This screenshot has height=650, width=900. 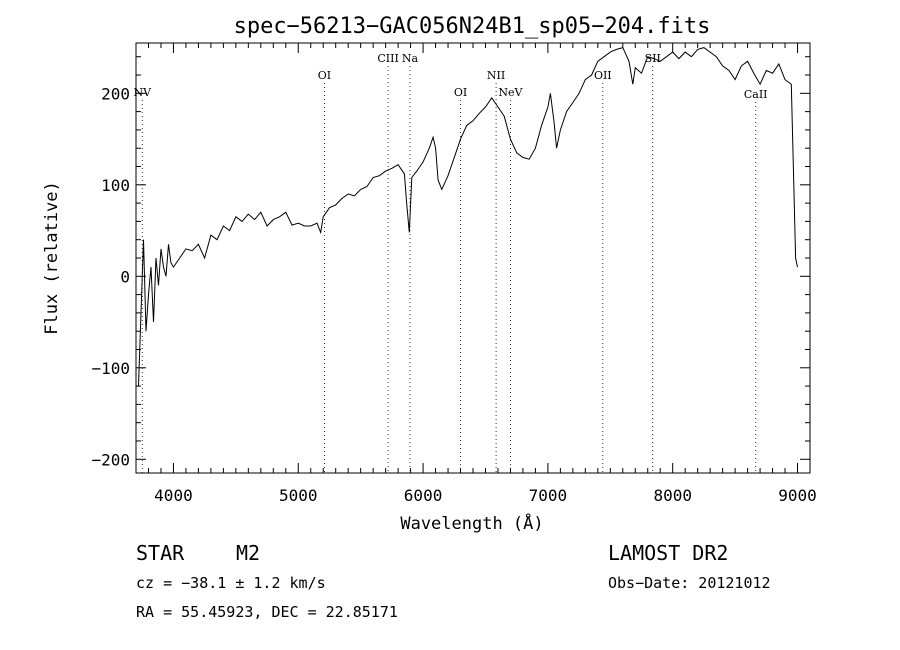 What do you see at coordinates (267, 612) in the screenshot?
I see `coordinates-text: RA = 55.45923, DEC = 22.85171` at bounding box center [267, 612].